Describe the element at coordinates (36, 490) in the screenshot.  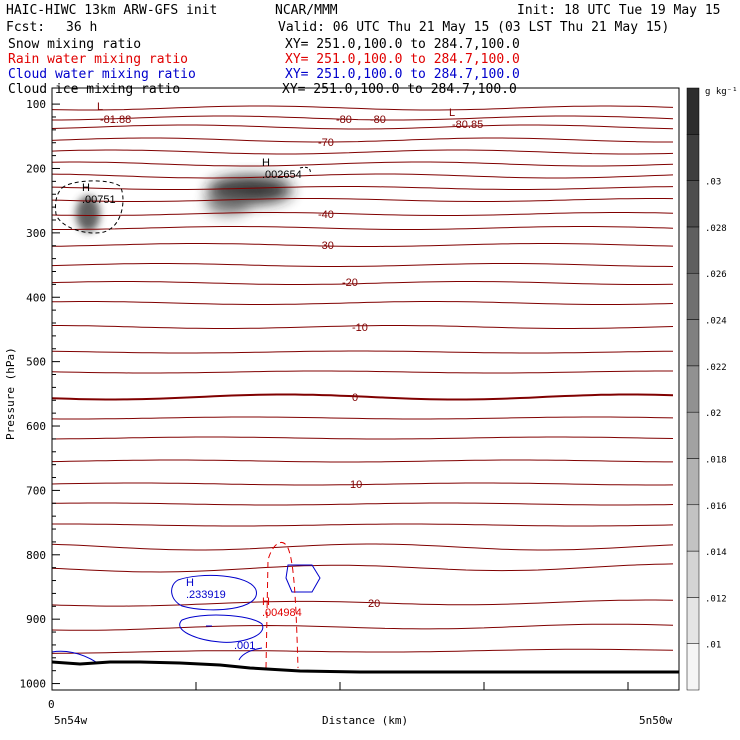
I see `y-tick-label-700: 700` at that location.